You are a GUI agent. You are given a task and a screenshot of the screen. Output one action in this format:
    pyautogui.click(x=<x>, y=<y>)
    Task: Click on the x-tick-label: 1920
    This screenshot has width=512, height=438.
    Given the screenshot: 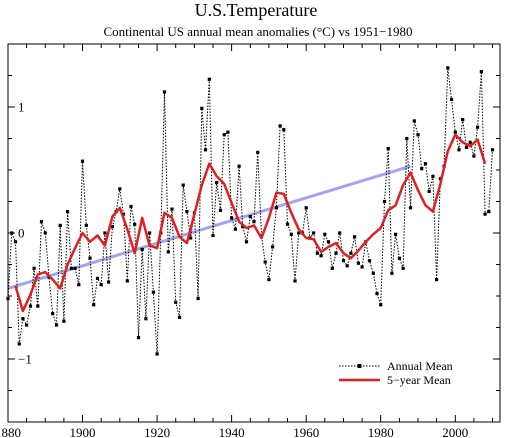 What is the action you would take?
    pyautogui.click(x=157, y=431)
    